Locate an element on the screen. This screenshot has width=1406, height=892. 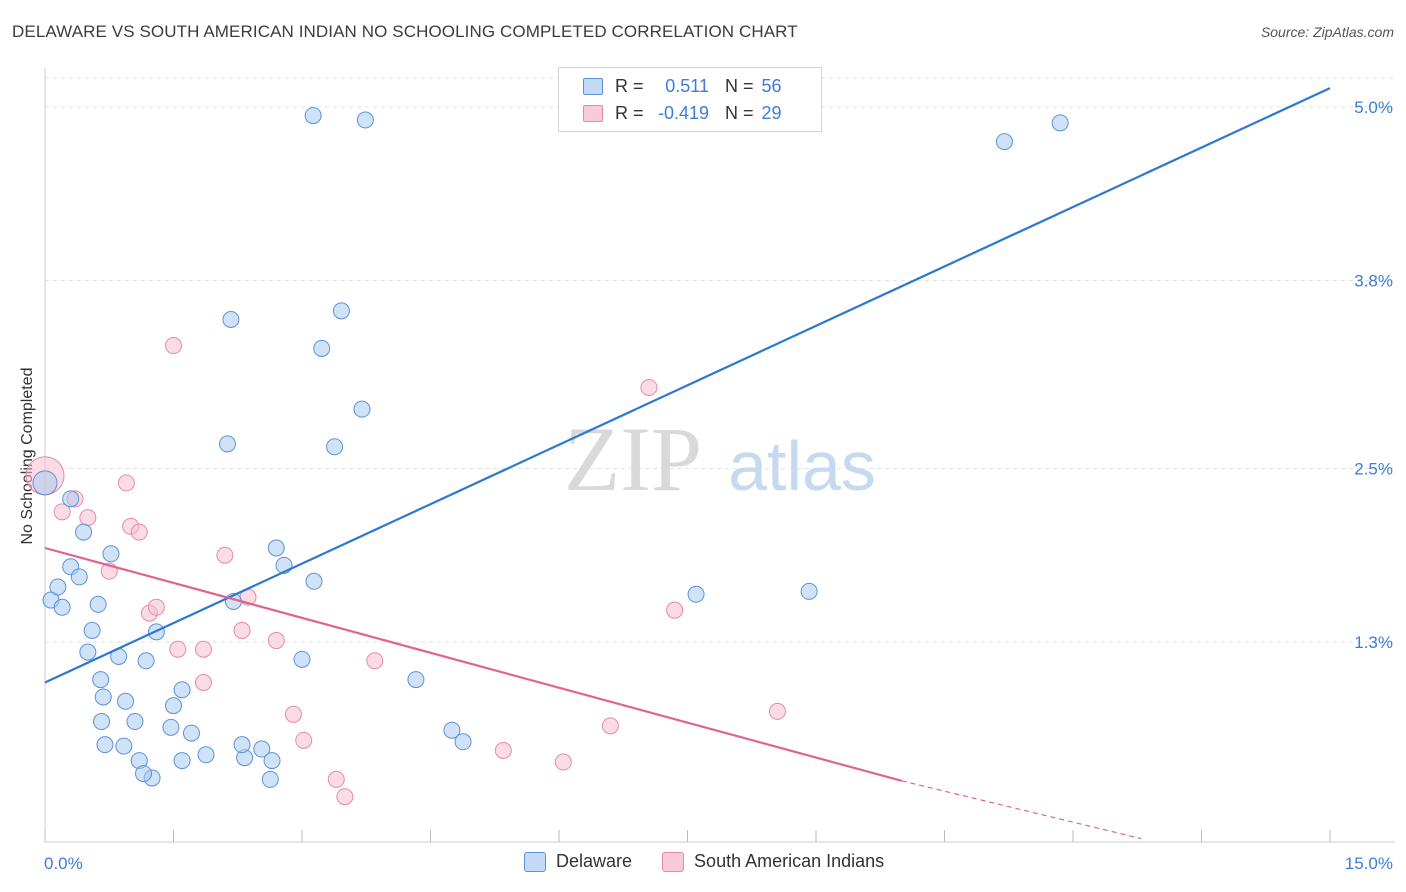
x-tick-label: 0.0% is located at coordinates (63, 863).